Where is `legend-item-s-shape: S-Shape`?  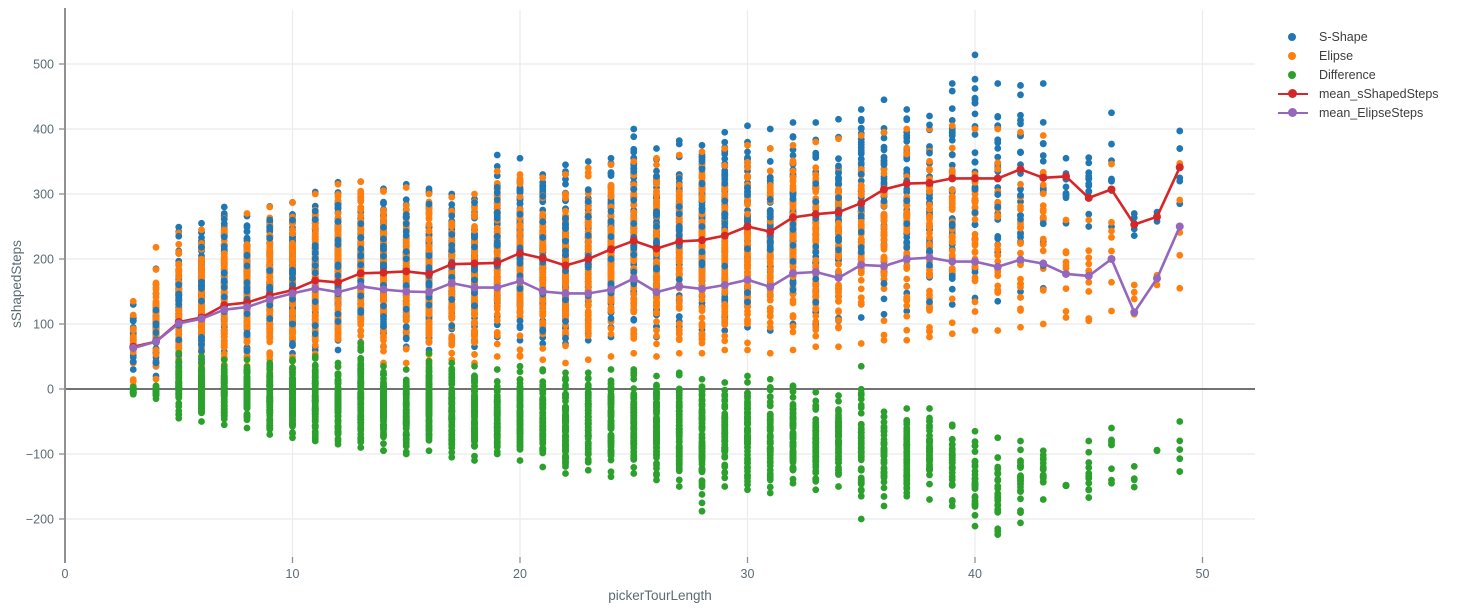 legend-item-s-shape: S-Shape is located at coordinates (1358, 36).